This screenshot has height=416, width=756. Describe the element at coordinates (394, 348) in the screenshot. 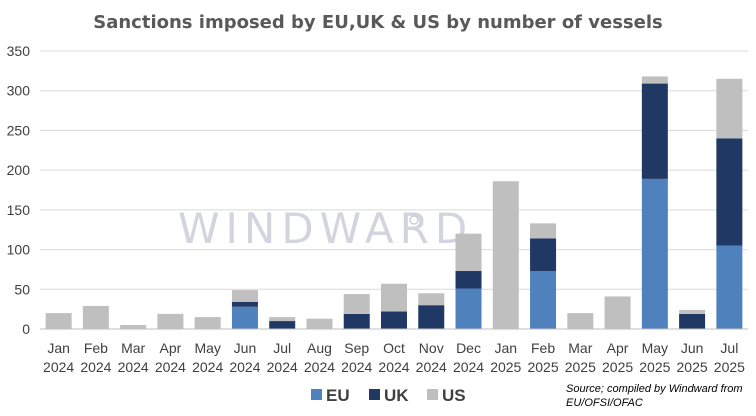

I see `x-tick-month: Oct` at that location.